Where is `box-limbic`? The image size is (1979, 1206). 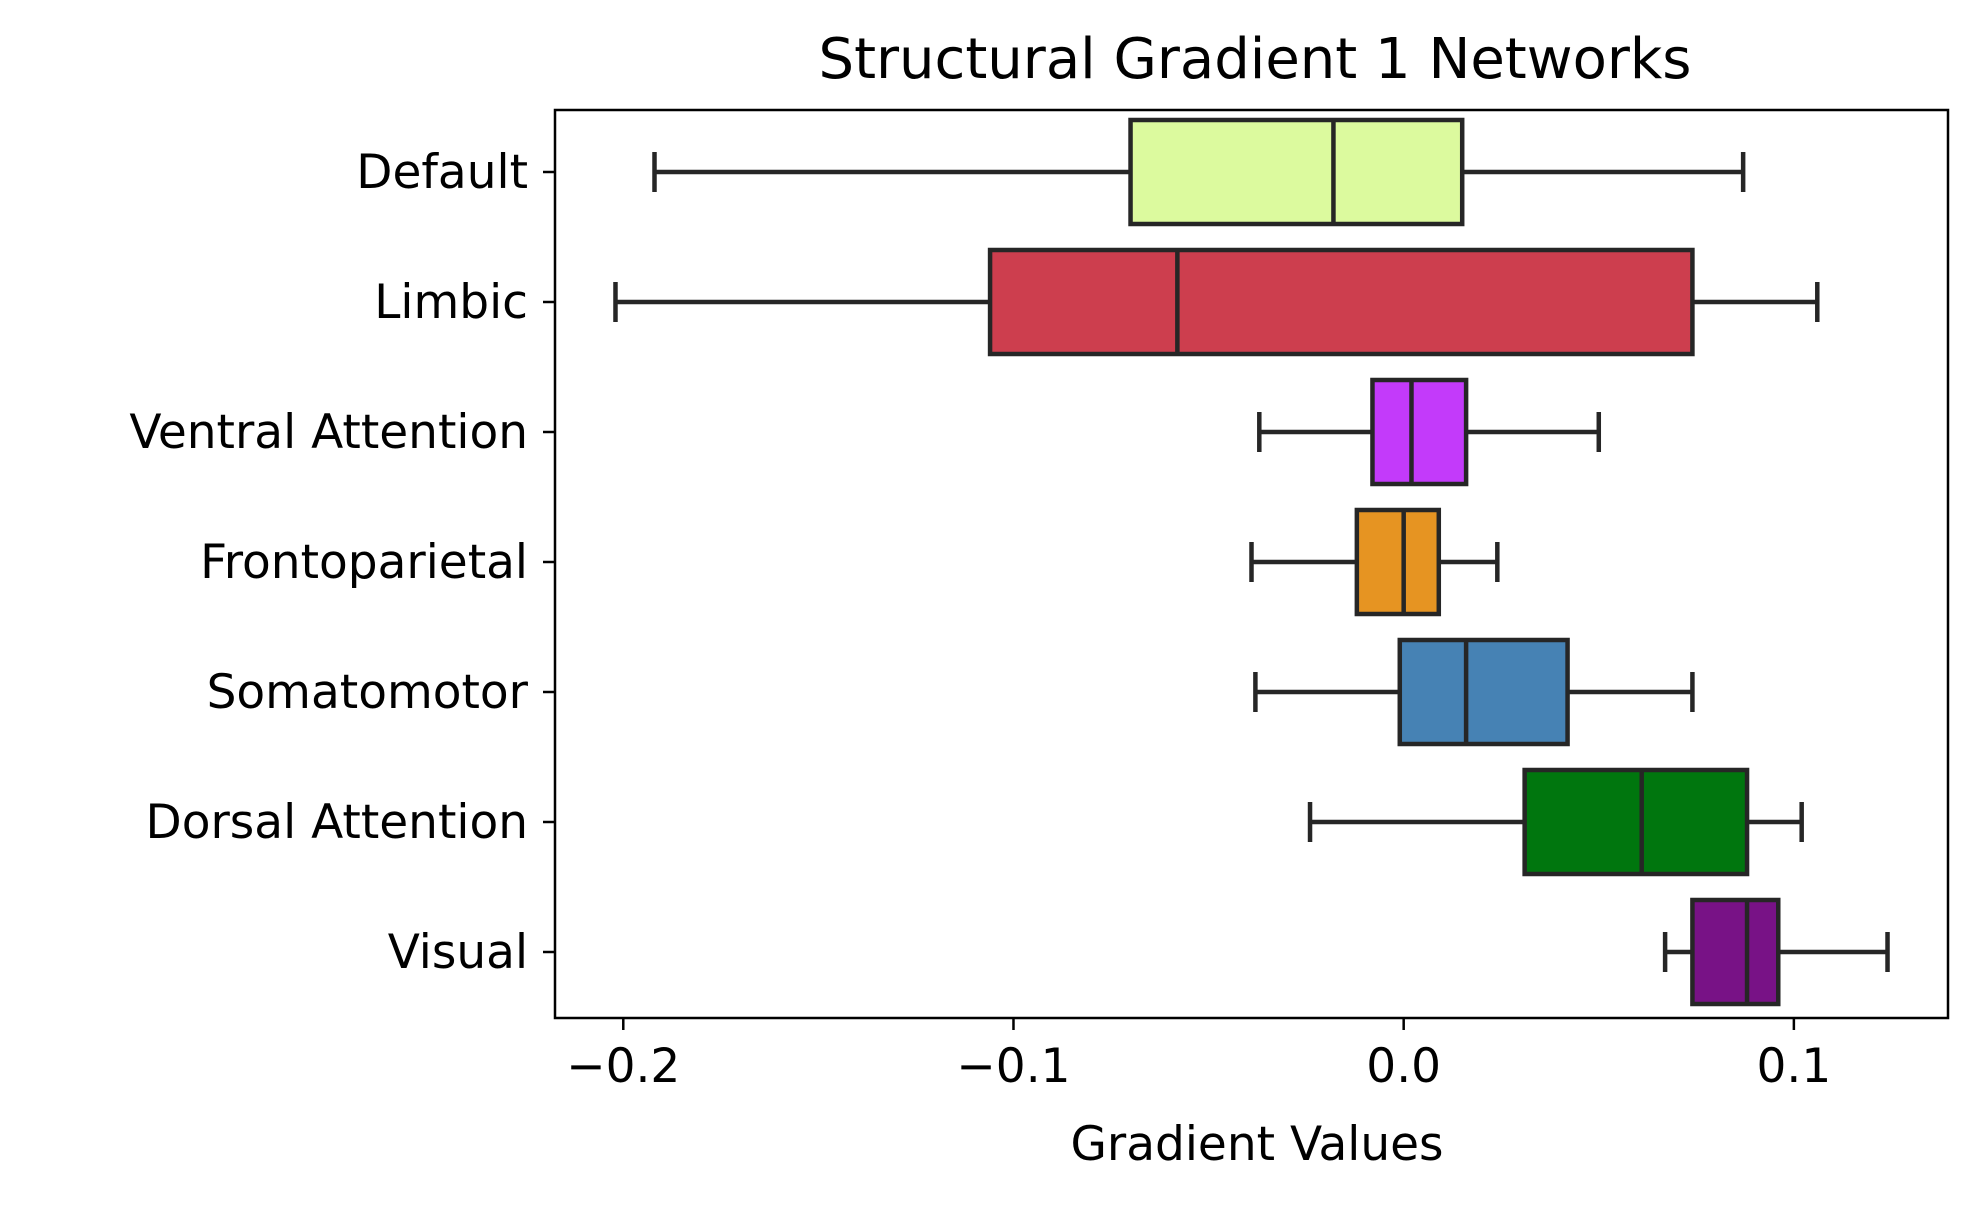 box-limbic is located at coordinates (1216, 302).